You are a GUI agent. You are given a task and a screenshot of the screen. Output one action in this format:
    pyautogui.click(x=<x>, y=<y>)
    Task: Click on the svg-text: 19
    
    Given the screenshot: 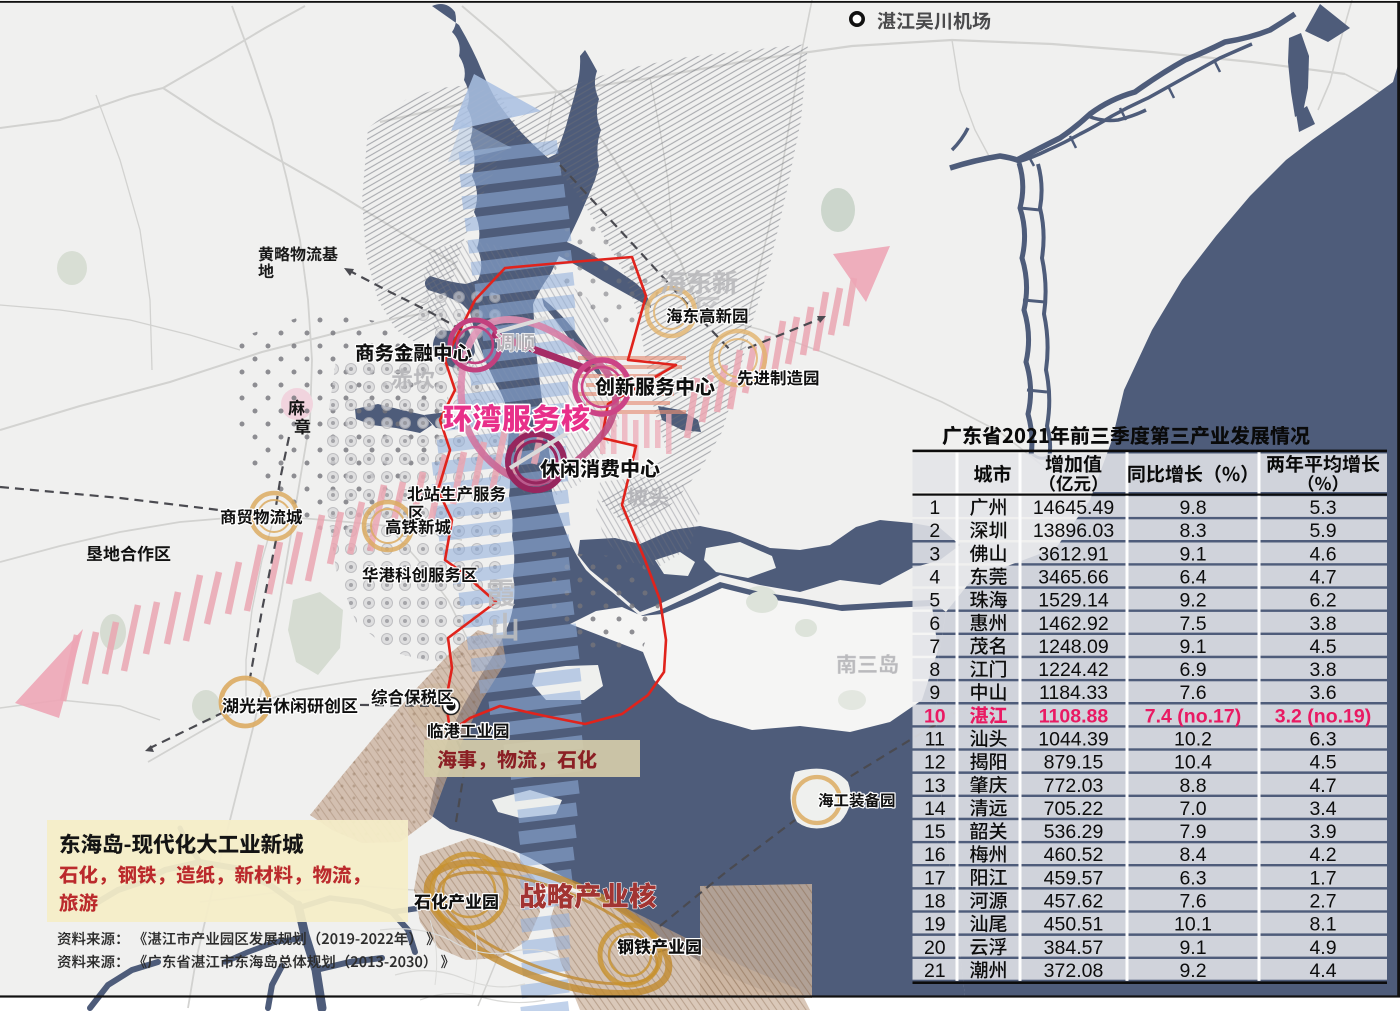 What is the action you would take?
    pyautogui.click(x=935, y=925)
    